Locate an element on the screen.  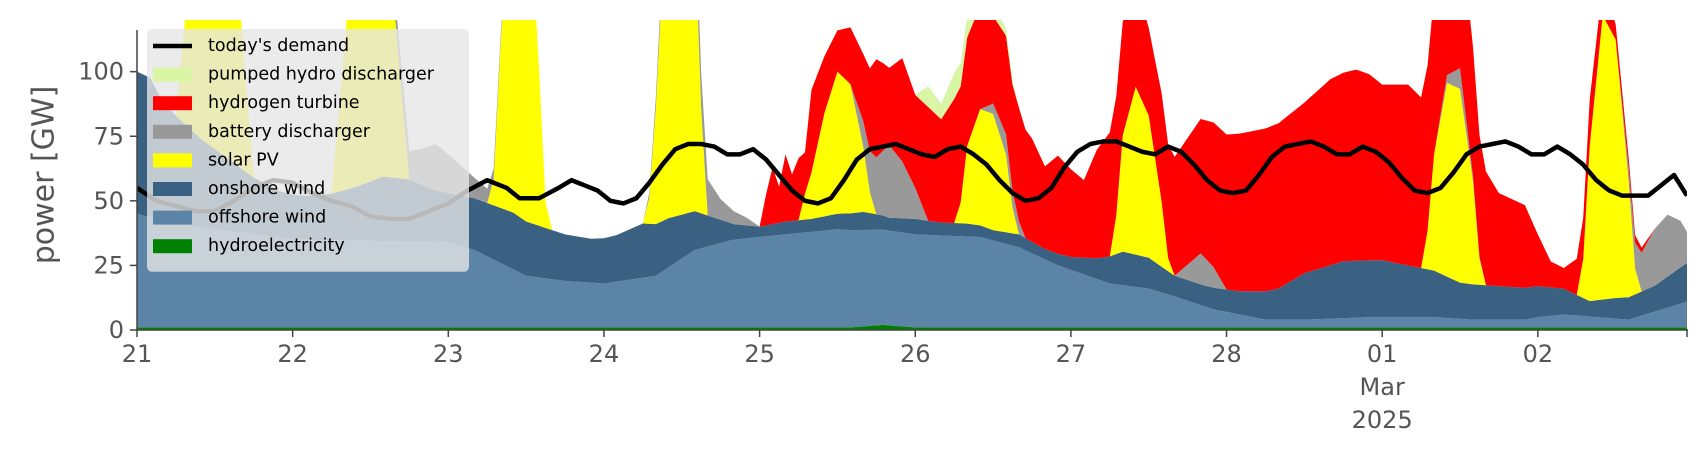
legend-label-onshore-wind: onshore wind is located at coordinates (266, 189).